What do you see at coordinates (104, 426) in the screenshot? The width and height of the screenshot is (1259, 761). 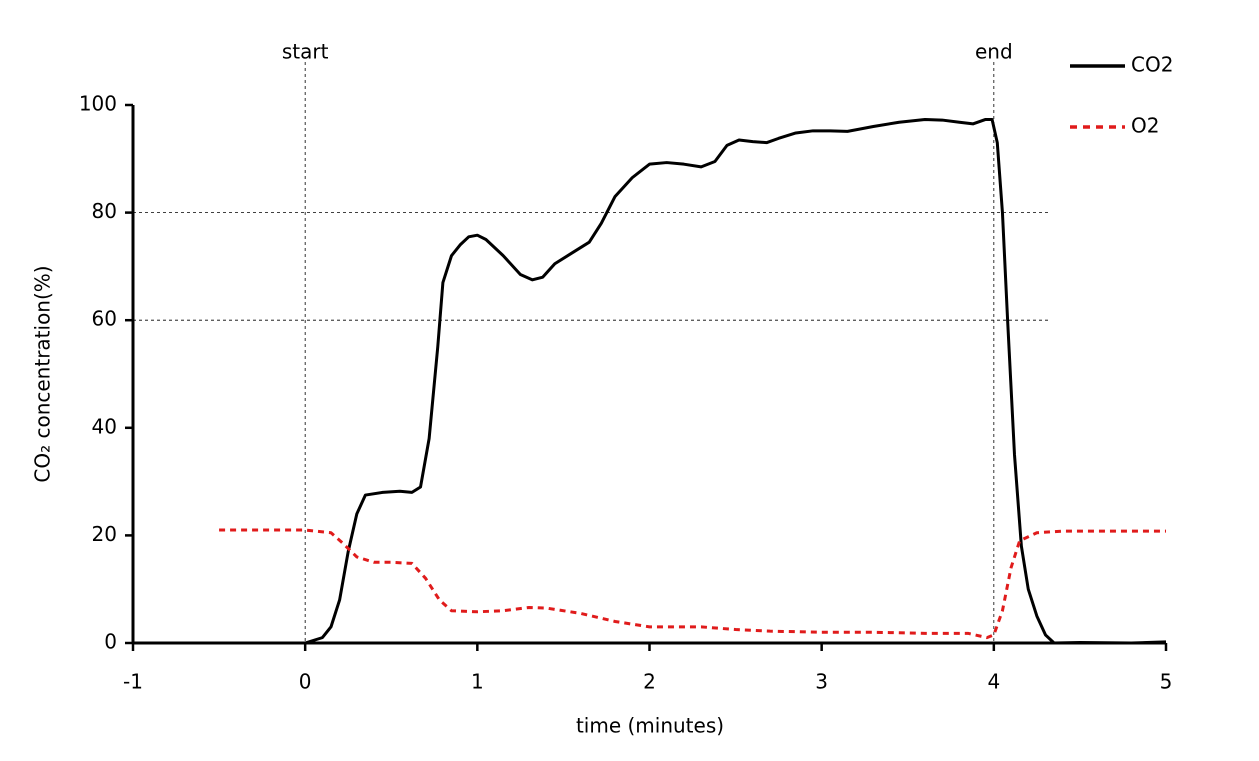 I see `y-tick-label: 40` at bounding box center [104, 426].